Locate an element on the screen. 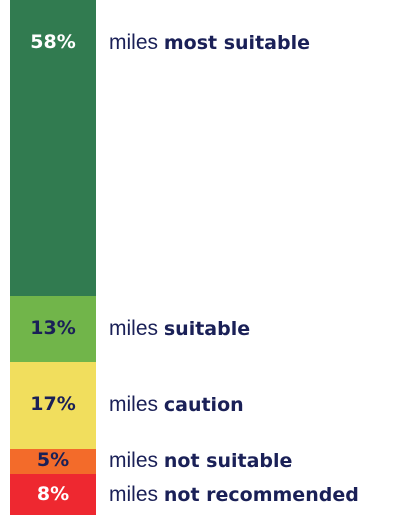 This screenshot has width=419, height=515. bar-segment-caution is located at coordinates (53, 405).